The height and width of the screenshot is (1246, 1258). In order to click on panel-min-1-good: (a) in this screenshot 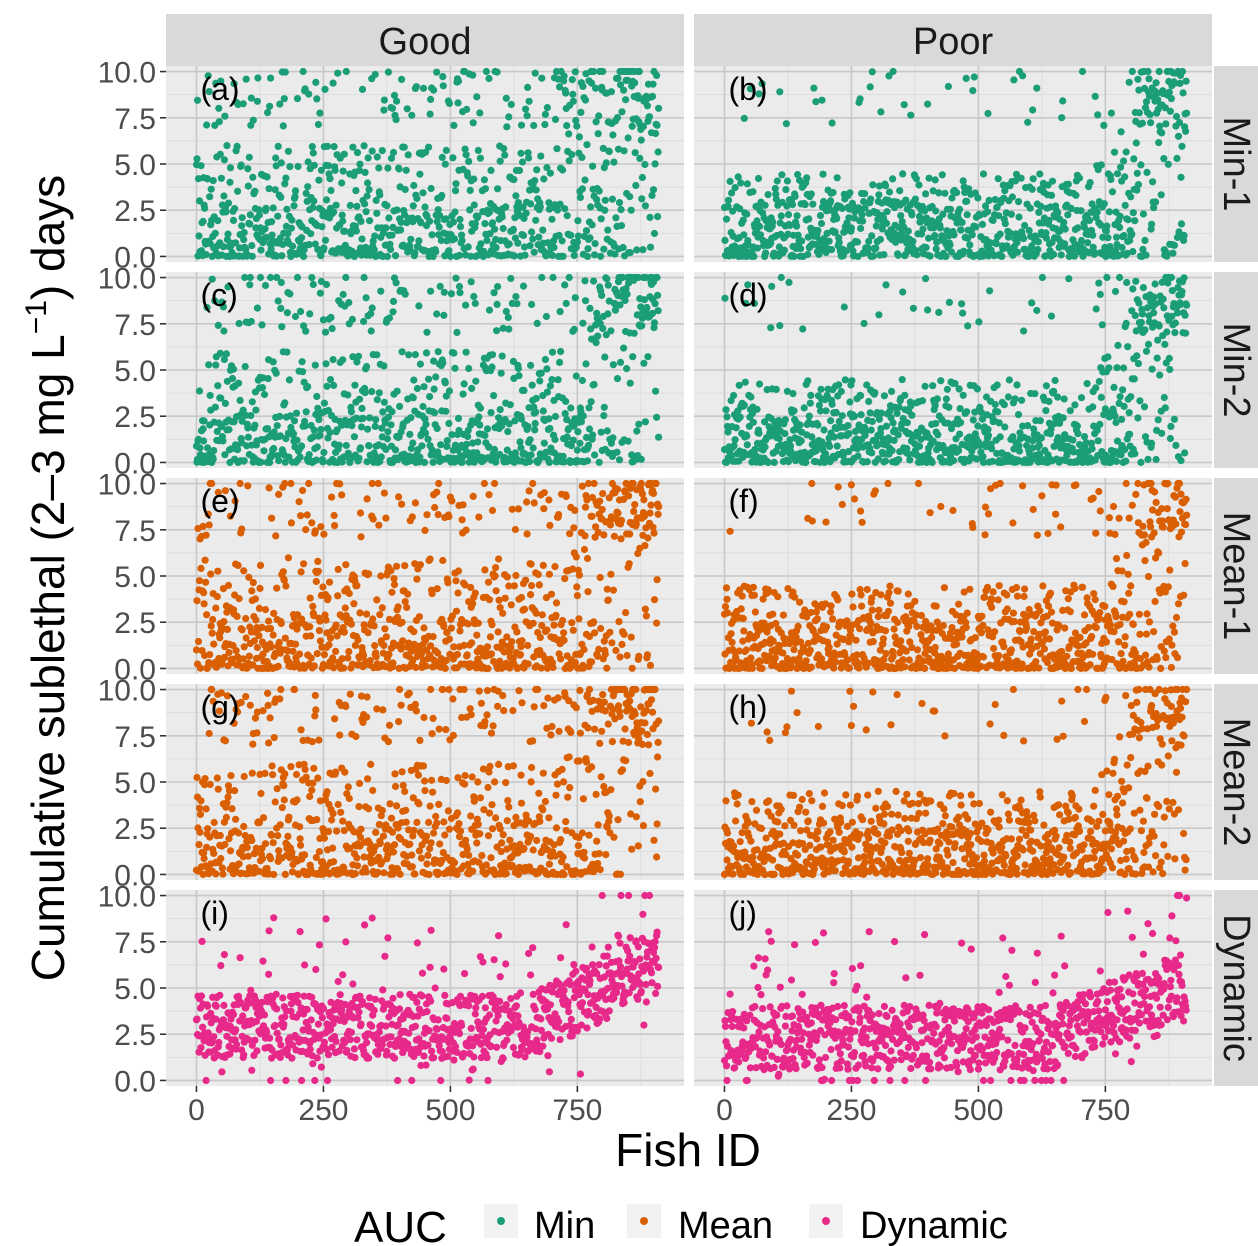, I will do `click(425, 164)`.